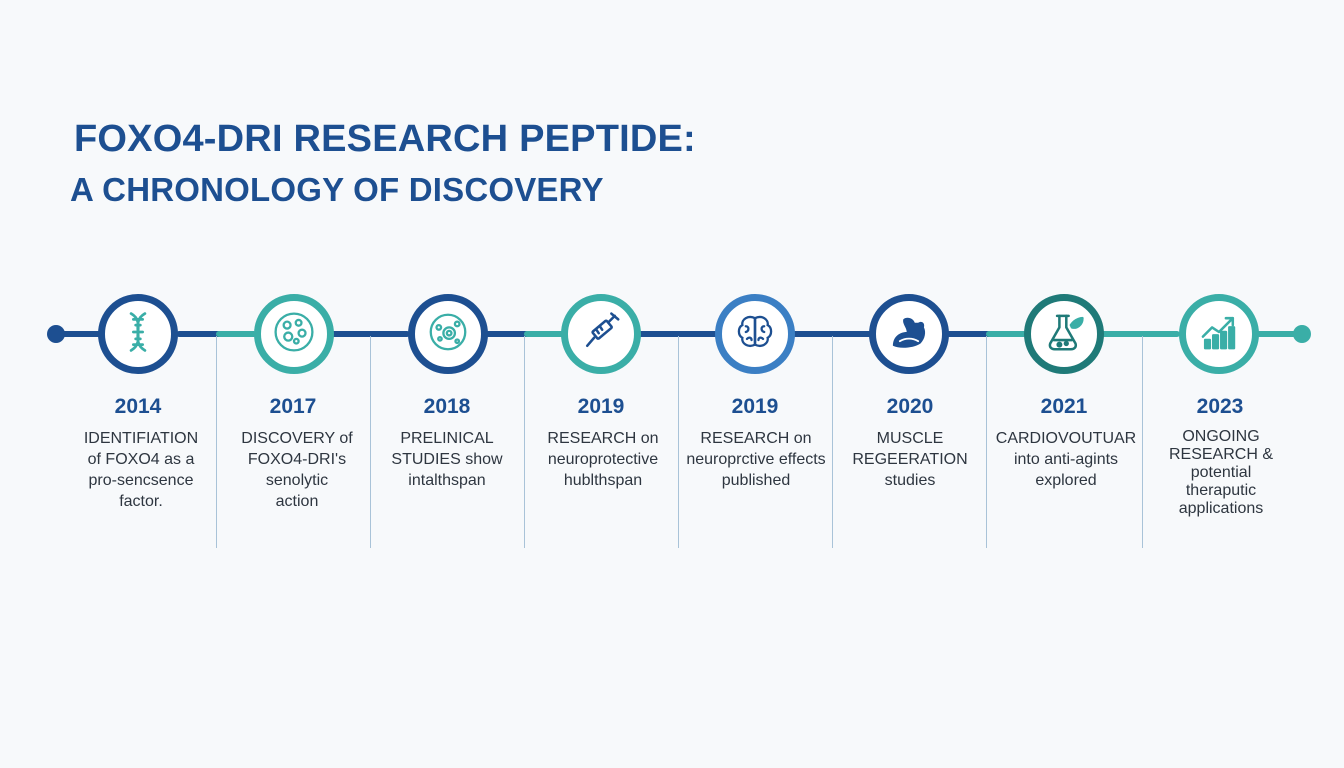 The image size is (1344, 768). What do you see at coordinates (910, 480) in the screenshot?
I see `description-line: studies` at bounding box center [910, 480].